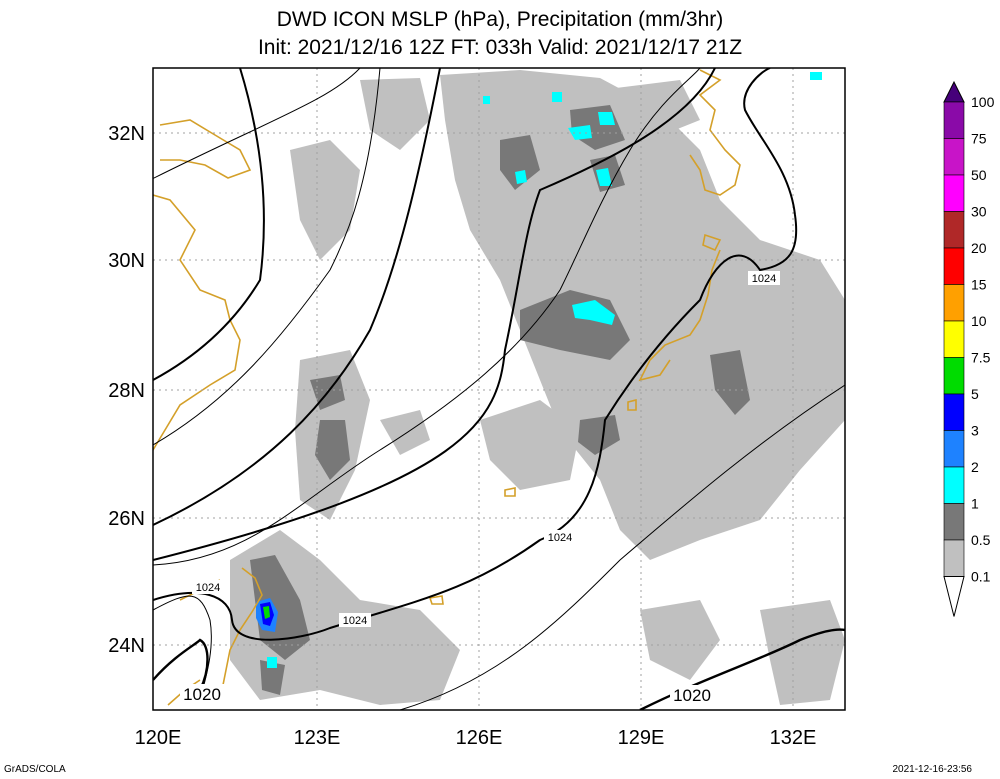 This screenshot has width=1000, height=779. What do you see at coordinates (979, 212) in the screenshot?
I see `colorbar-label: 30` at bounding box center [979, 212].